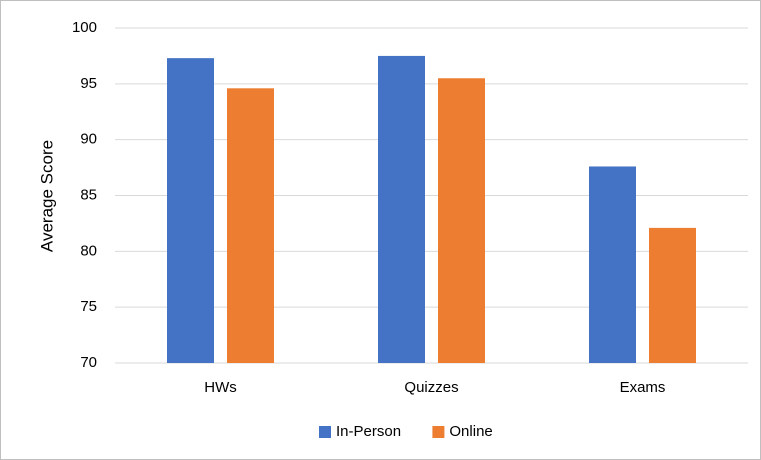  Describe the element at coordinates (46, 196) in the screenshot. I see `y-axis-label: Average Score` at that location.